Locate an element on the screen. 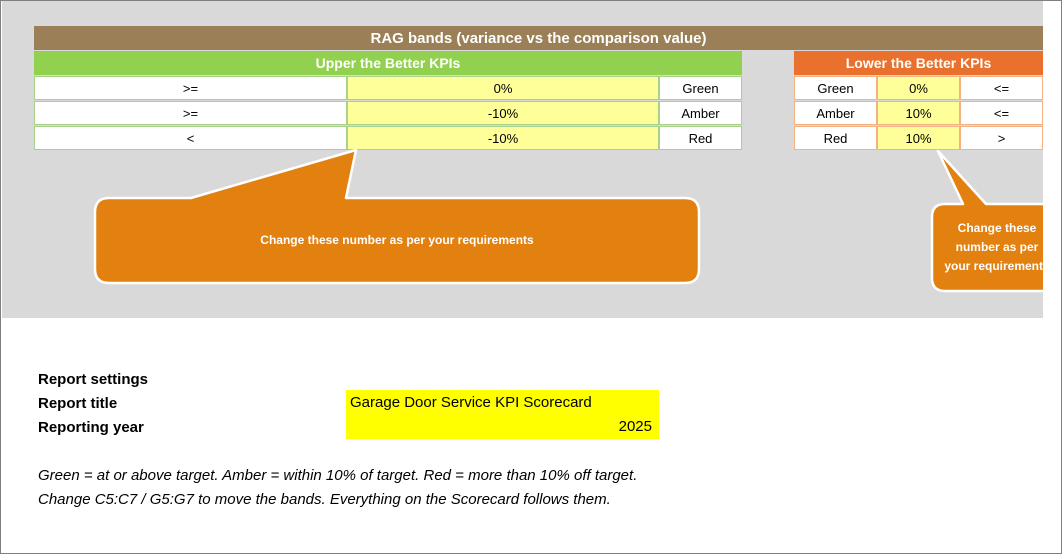 The image size is (1062, 554). lower-callout-line: your requirements is located at coordinates (993, 266).